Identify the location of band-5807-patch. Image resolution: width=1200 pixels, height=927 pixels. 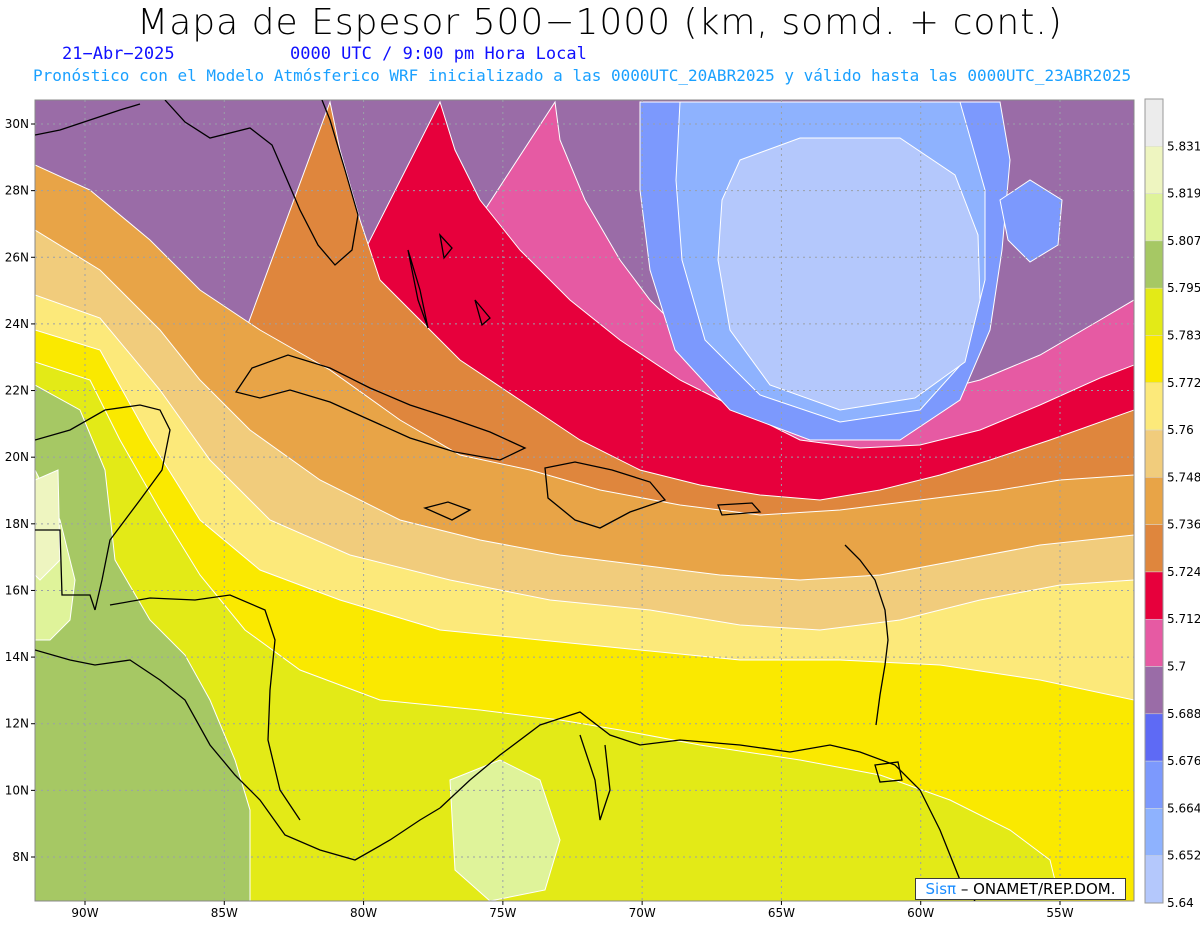
(505, 830).